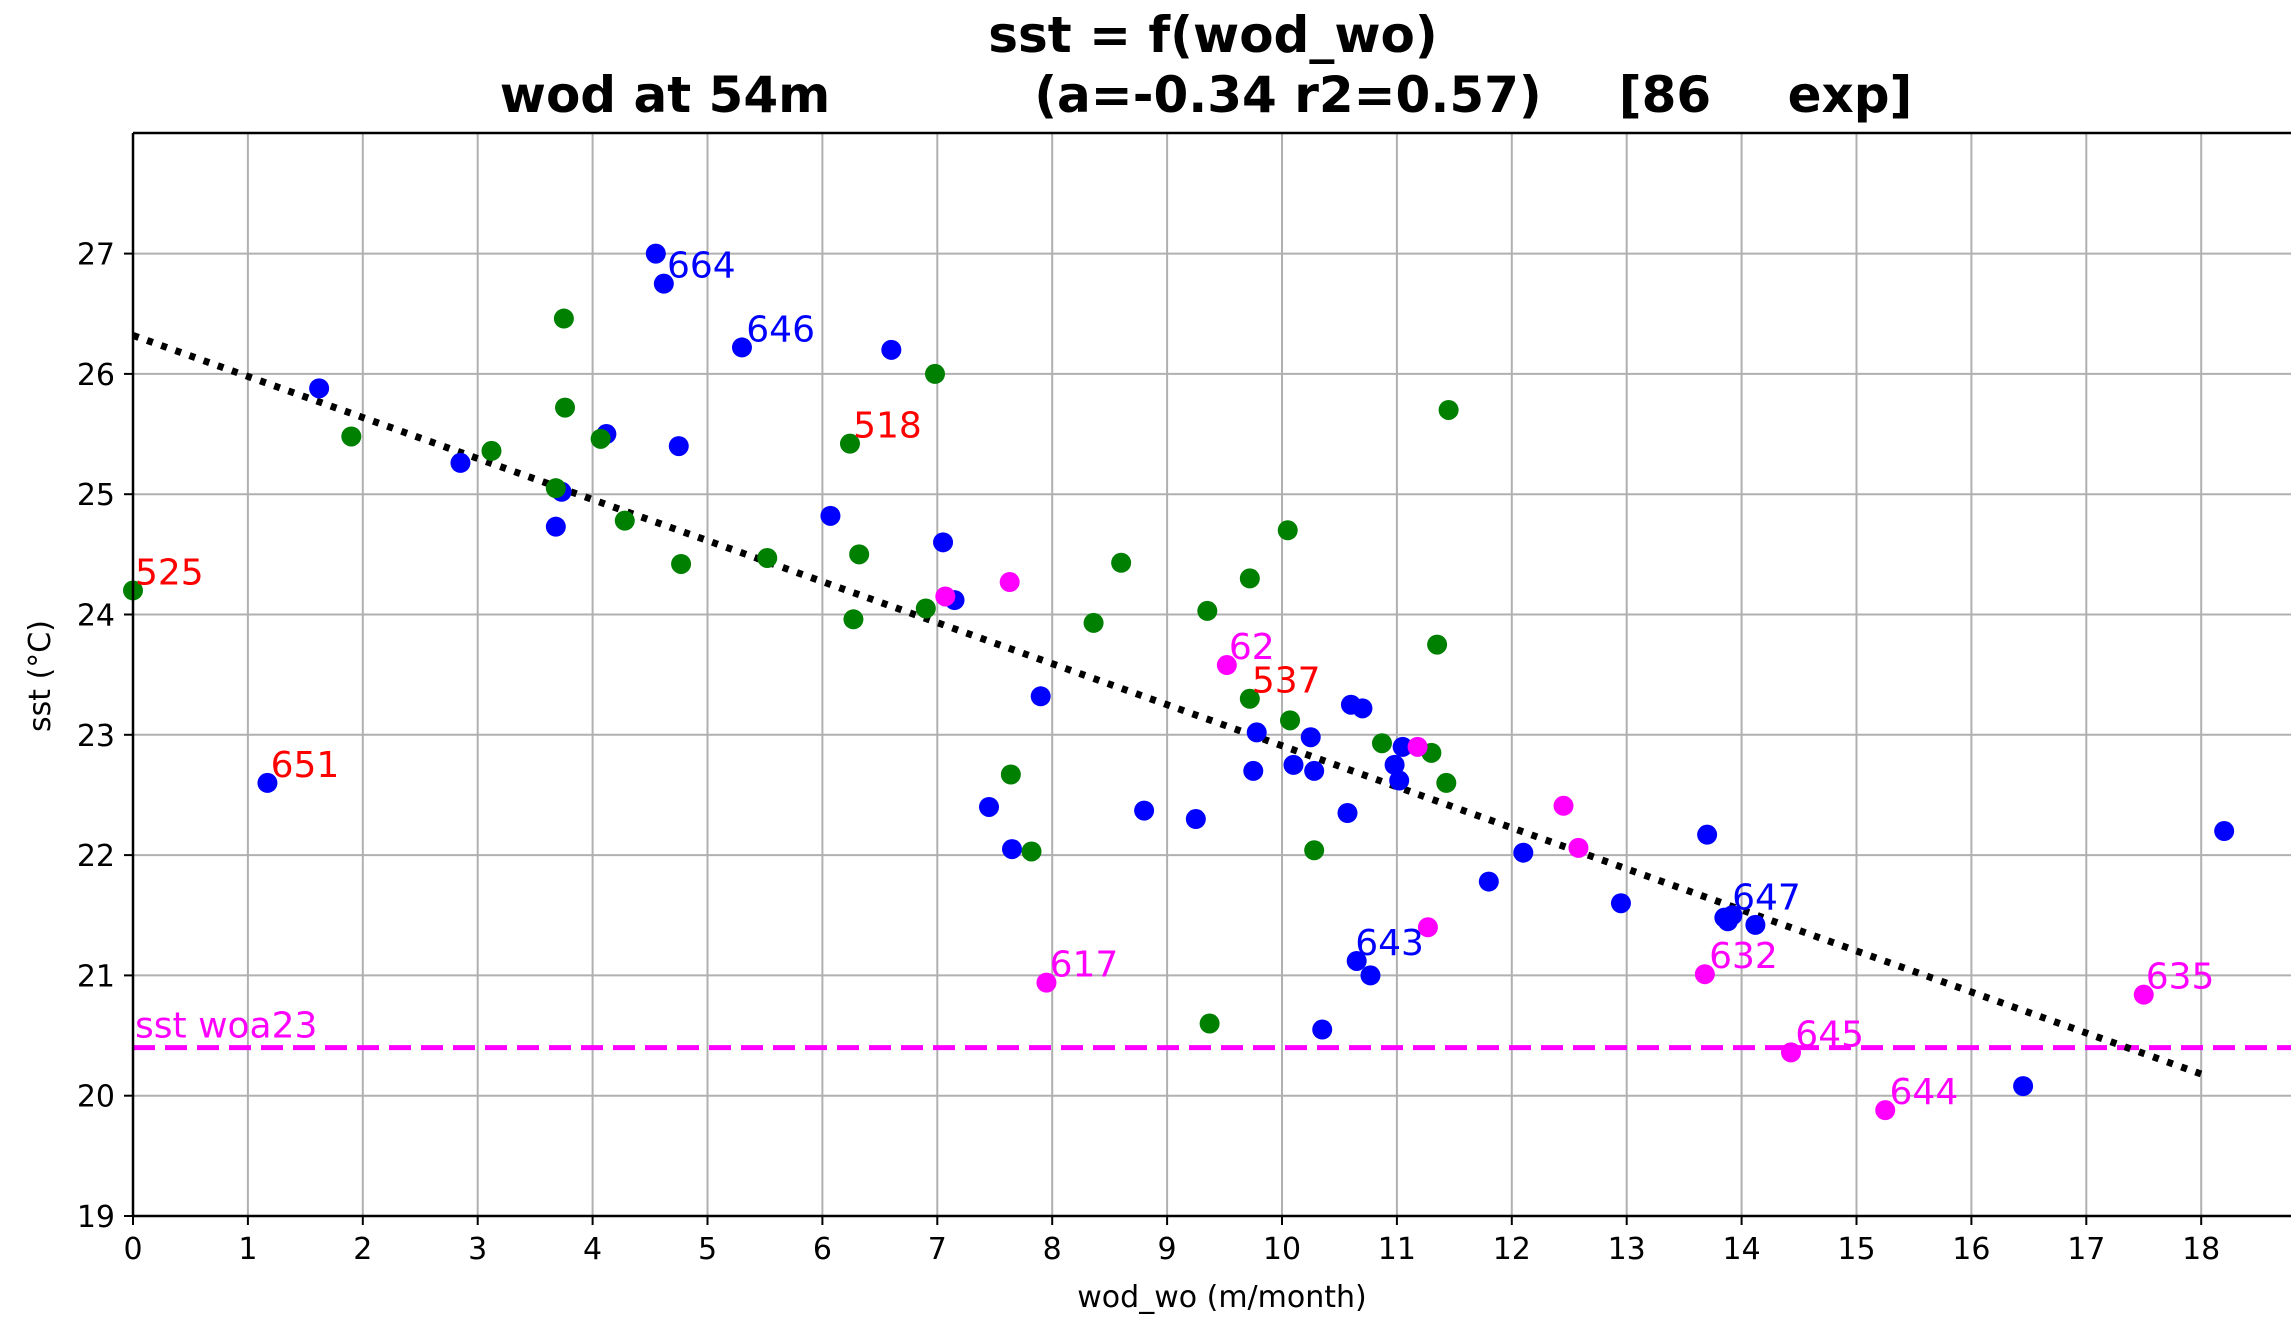 This screenshot has height=1318, width=2291. Describe the element at coordinates (305, 765) in the screenshot. I see `point-label: 651` at that location.